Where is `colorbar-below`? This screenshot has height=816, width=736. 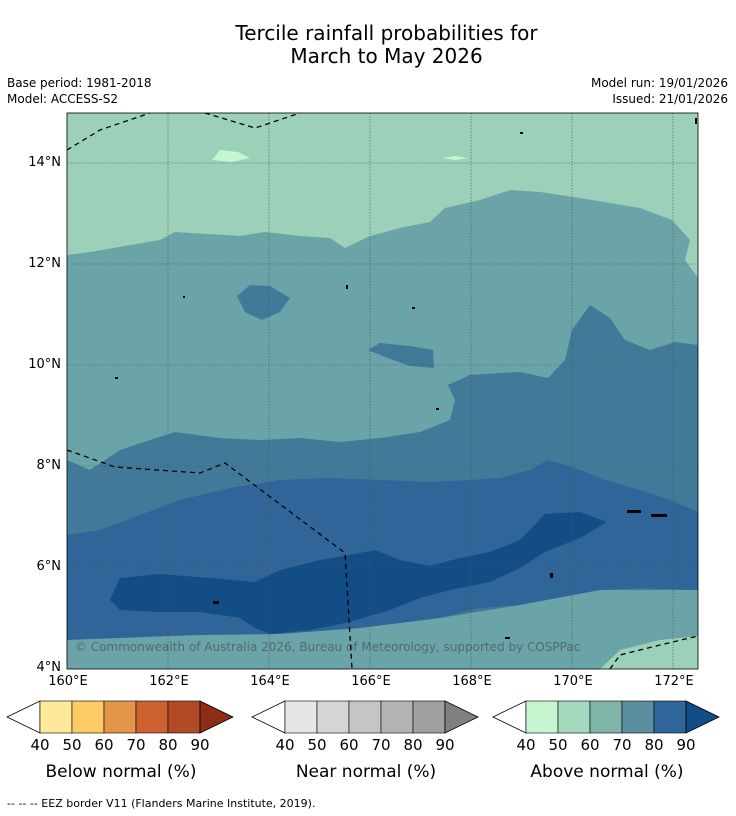 colorbar-below is located at coordinates (120, 717).